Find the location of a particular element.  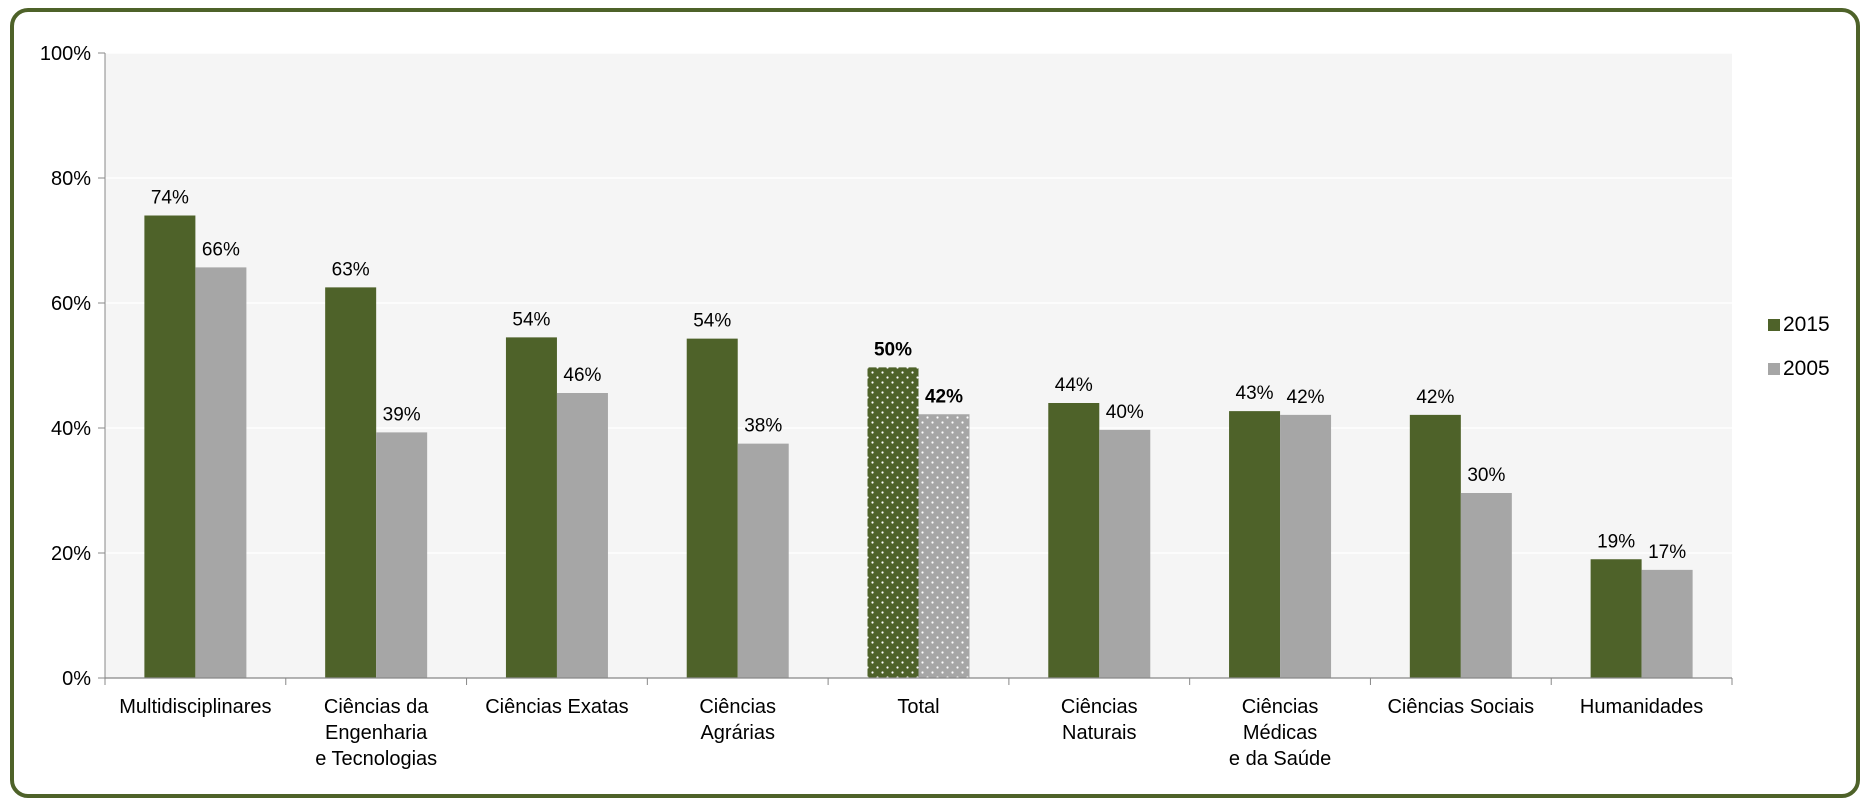

y-tick-label: 60% is located at coordinates (71, 304).